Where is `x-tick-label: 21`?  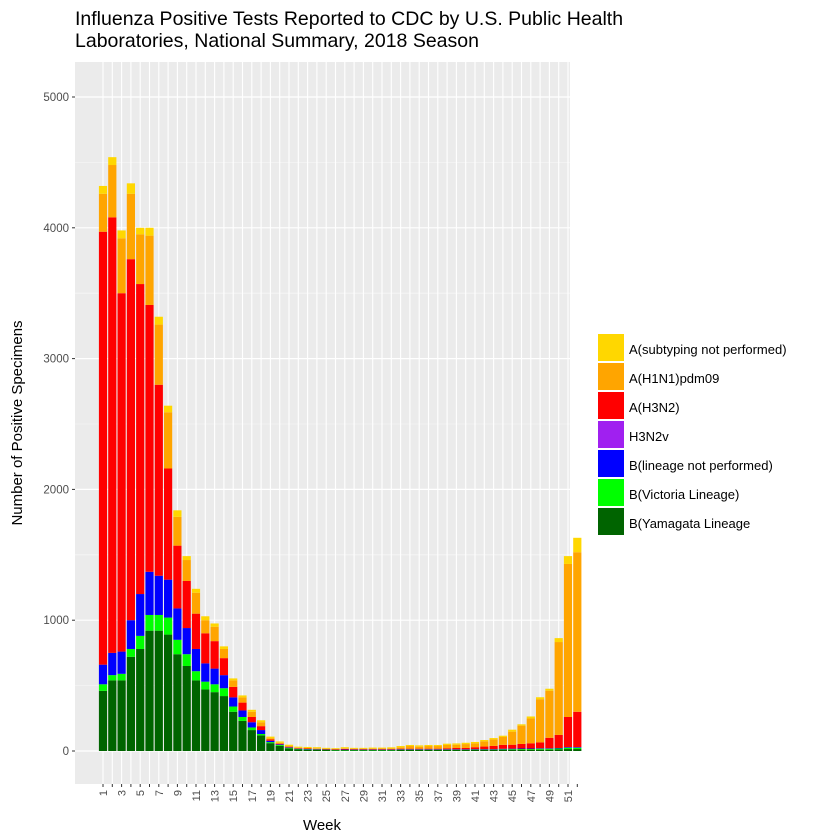
x-tick-label: 21 is located at coordinates (290, 796).